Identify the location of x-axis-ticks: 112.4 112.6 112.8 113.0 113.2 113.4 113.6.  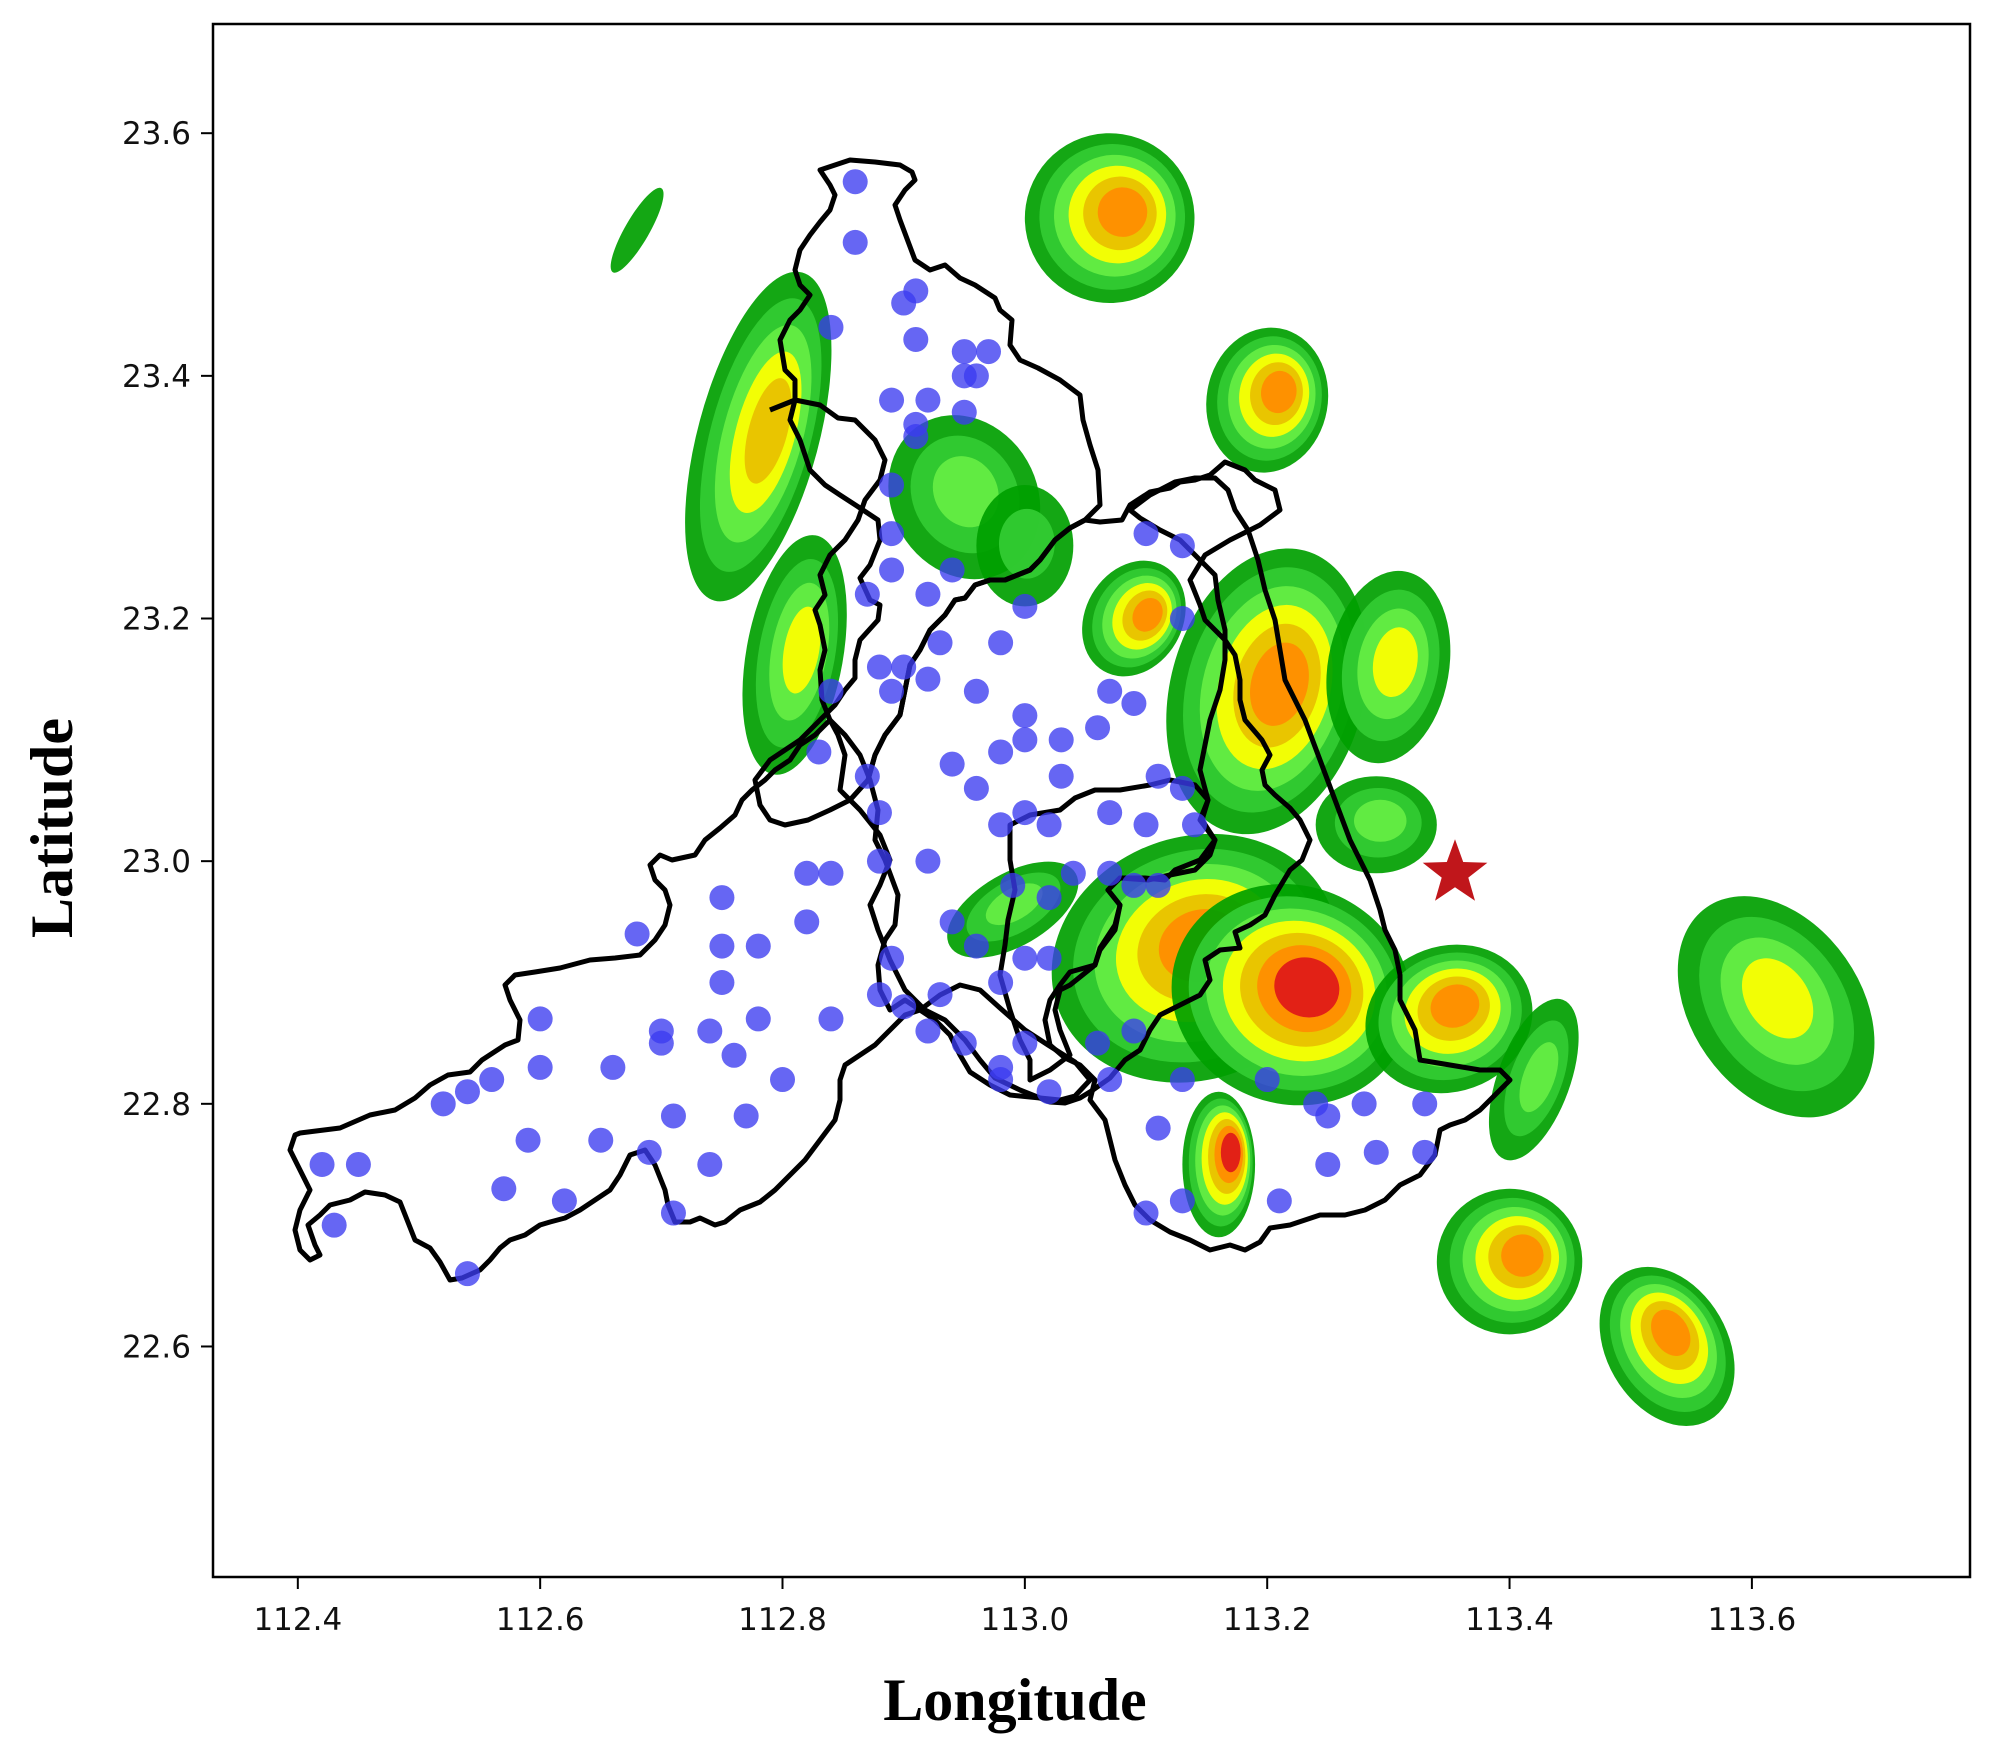
(1024, 1607).